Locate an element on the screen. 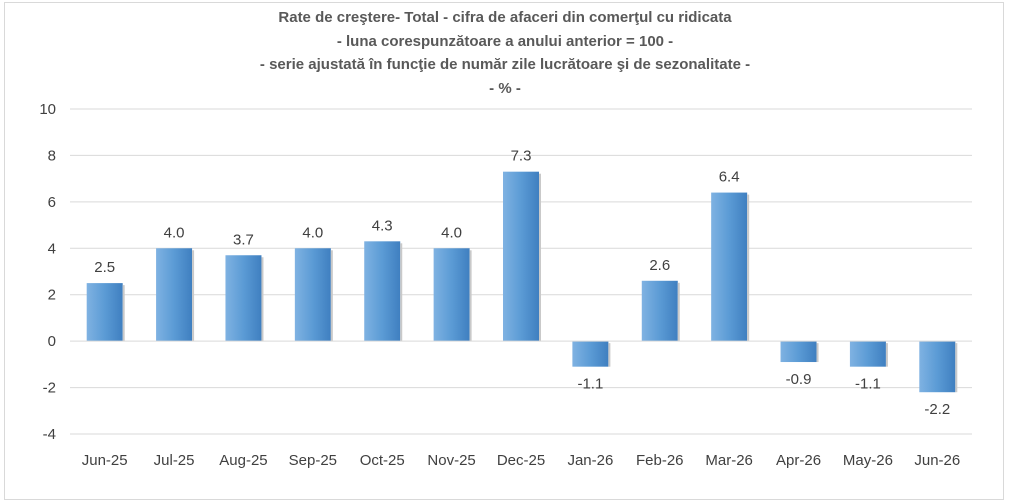 This screenshot has width=1010, height=504. y-tick-label: 8 is located at coordinates (52, 155).